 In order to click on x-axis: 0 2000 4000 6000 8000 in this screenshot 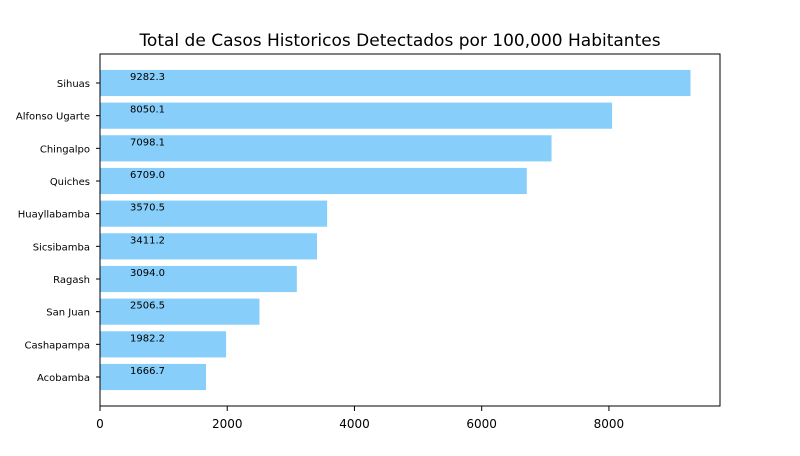, I will do `click(360, 418)`.